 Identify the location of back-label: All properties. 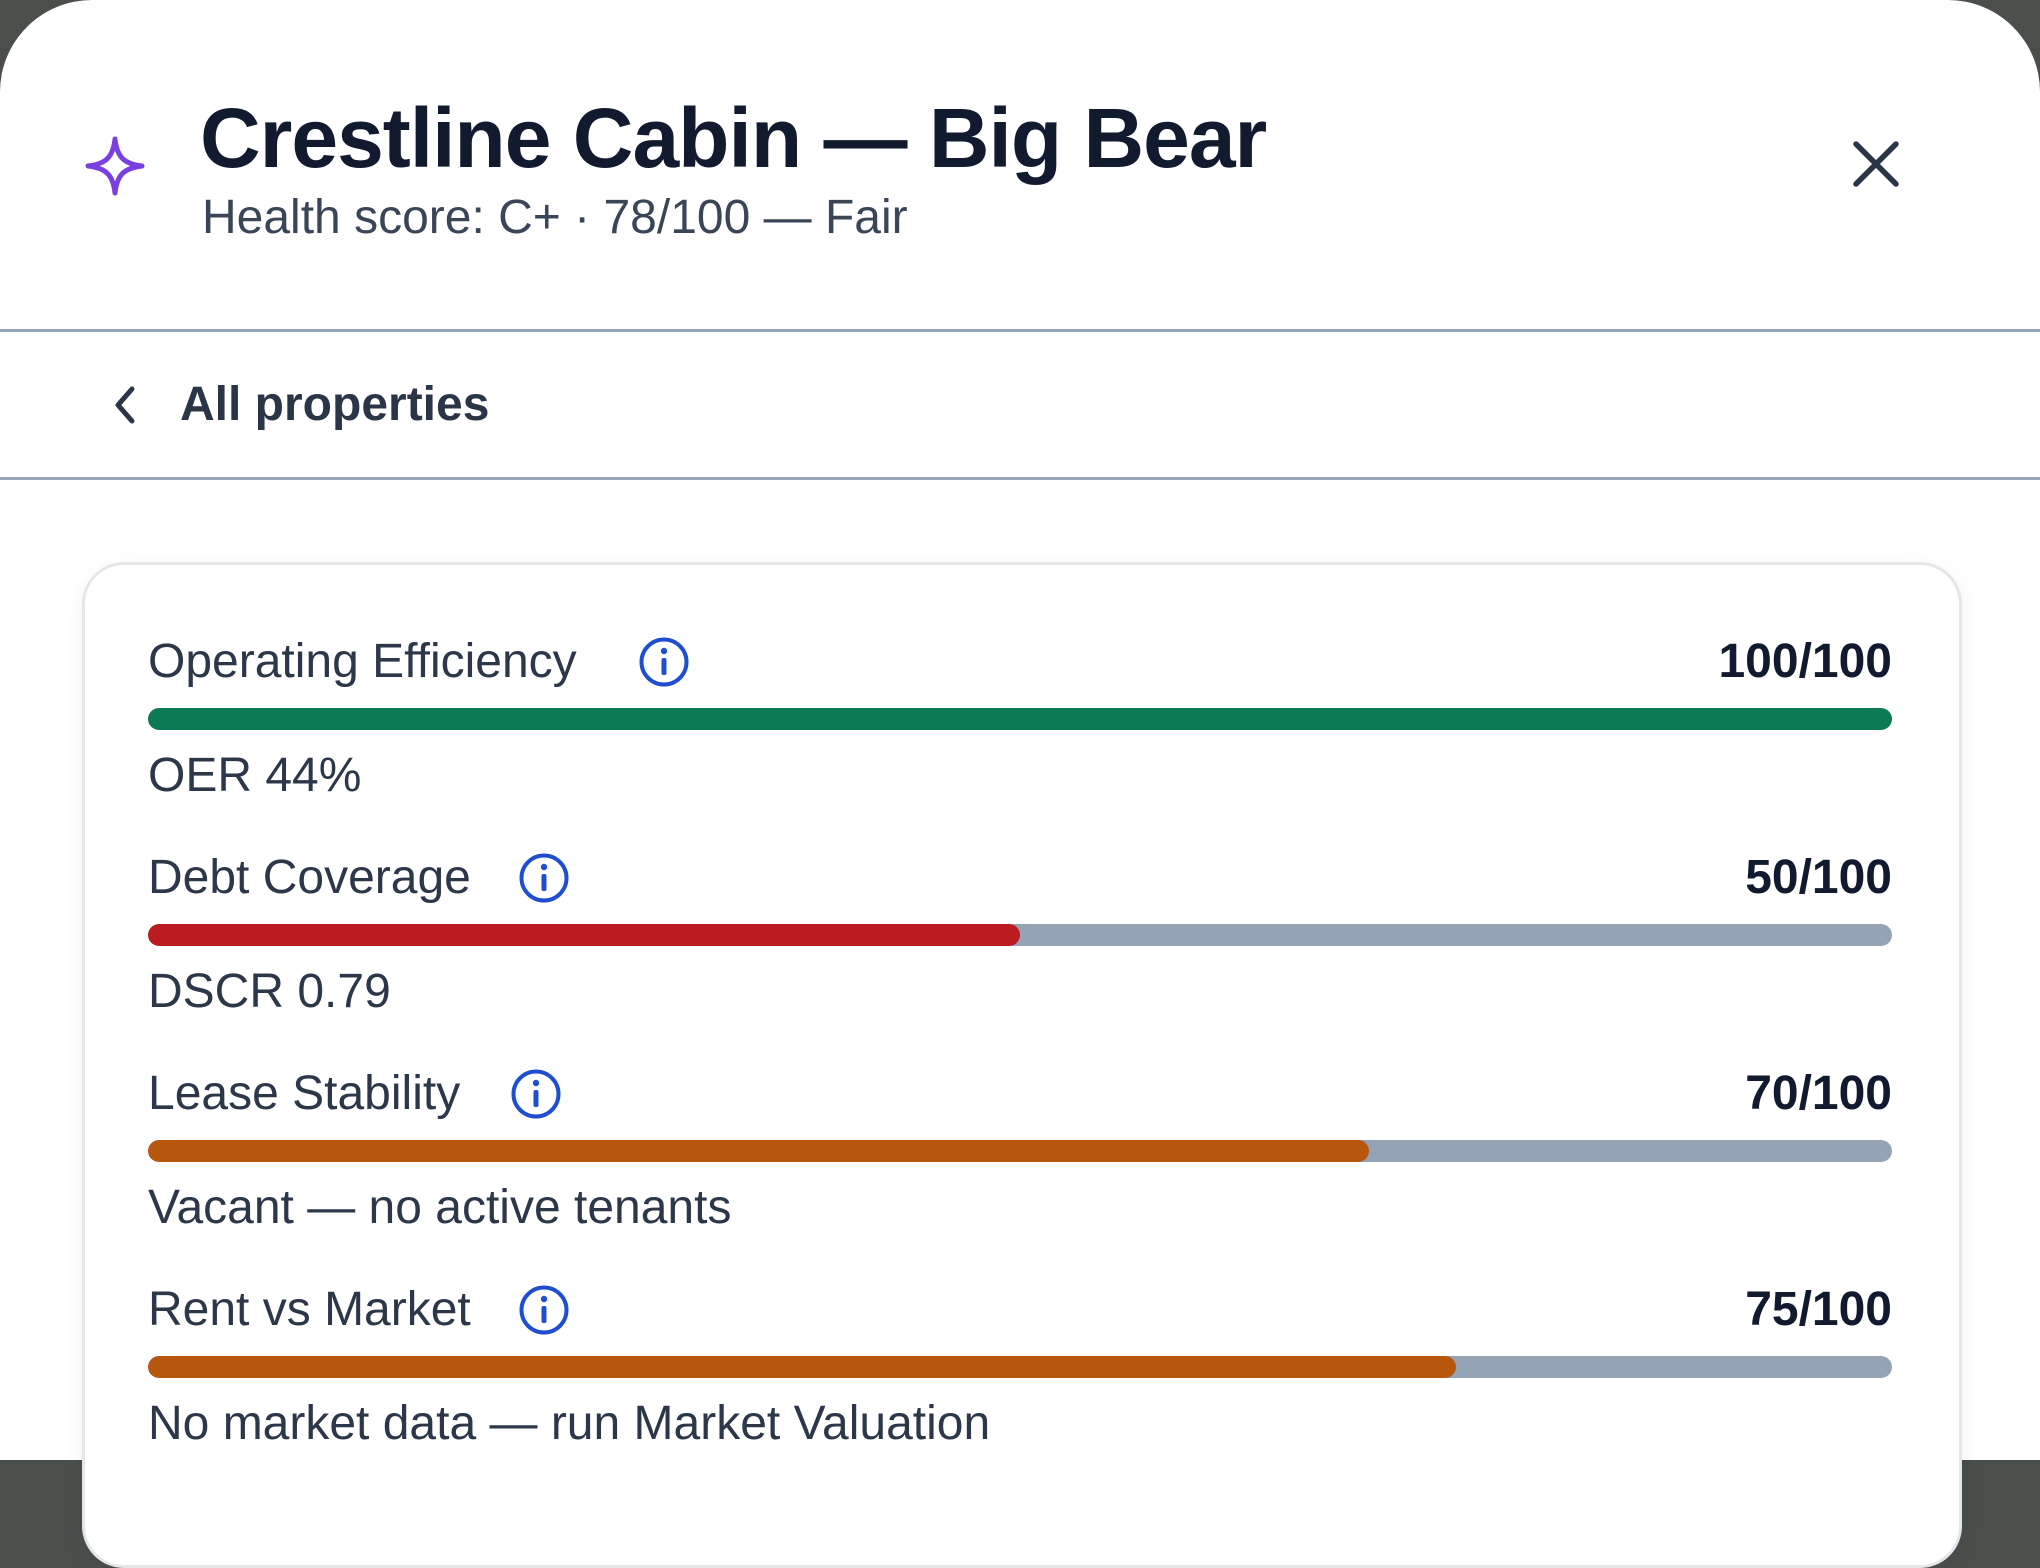
(335, 404).